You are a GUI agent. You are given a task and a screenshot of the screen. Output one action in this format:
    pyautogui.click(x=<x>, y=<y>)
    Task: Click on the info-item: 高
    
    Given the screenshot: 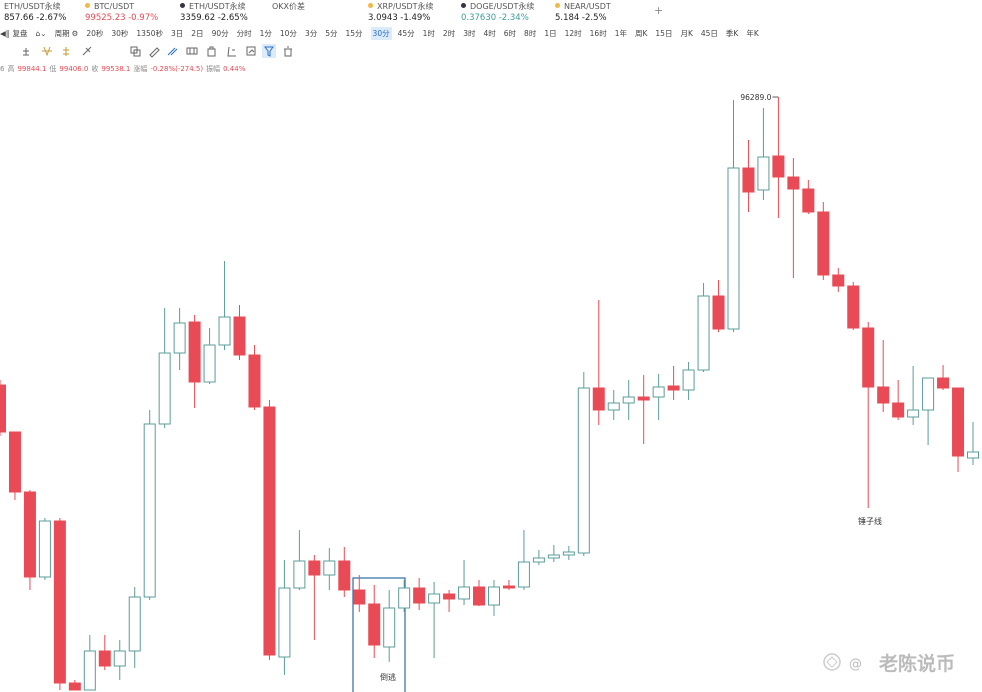 What is the action you would take?
    pyautogui.click(x=11, y=69)
    